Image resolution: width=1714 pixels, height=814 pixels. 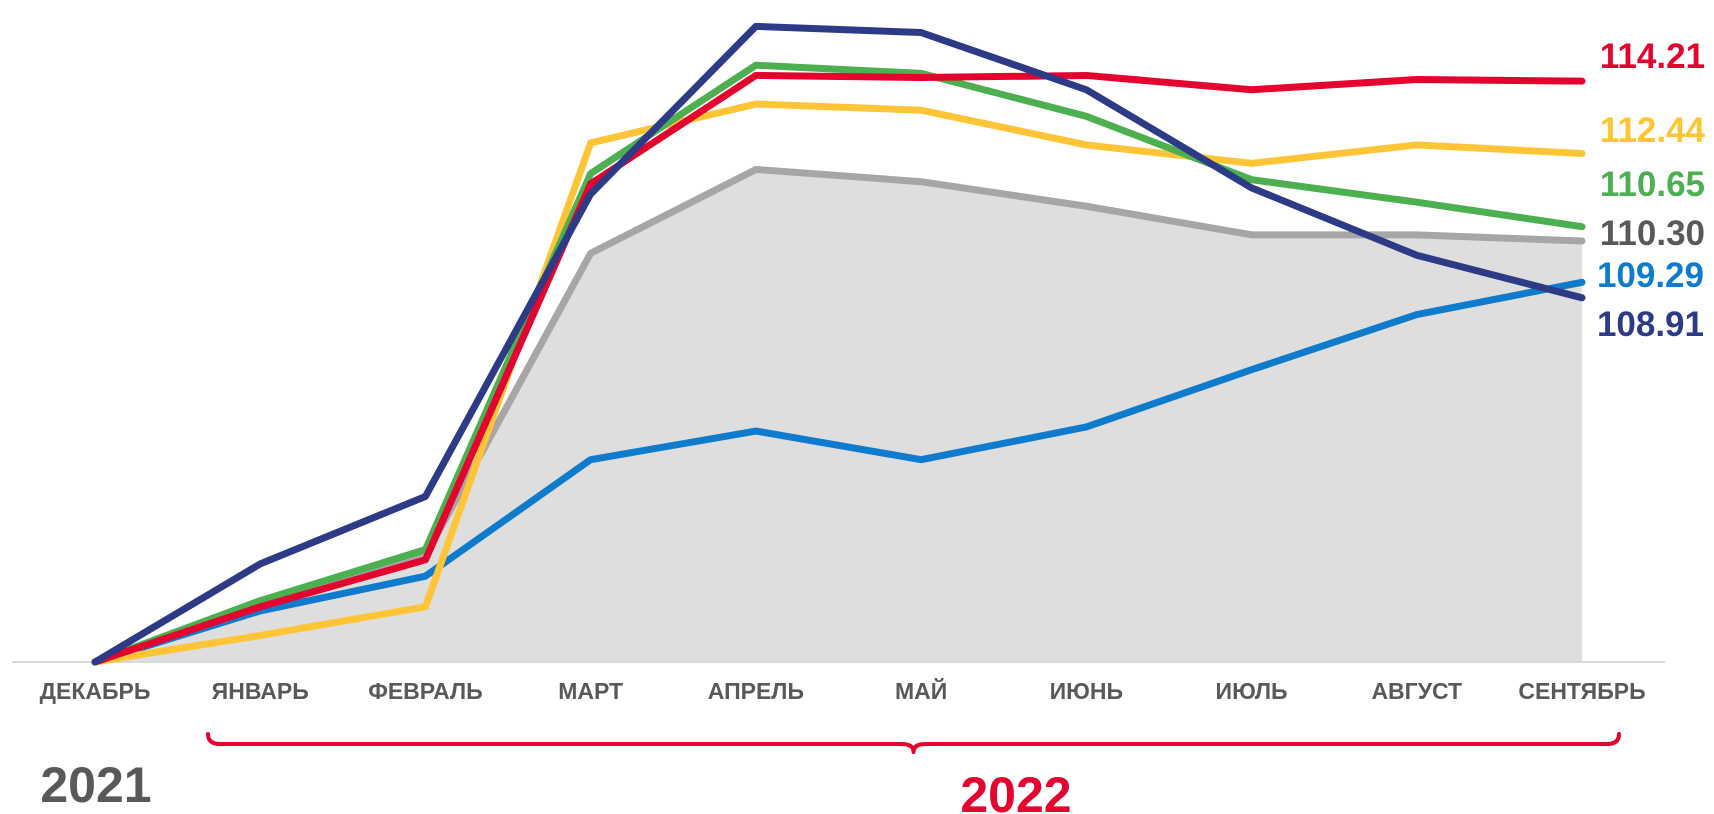 I want to click on year-label-2021: 2021, so click(x=95, y=785).